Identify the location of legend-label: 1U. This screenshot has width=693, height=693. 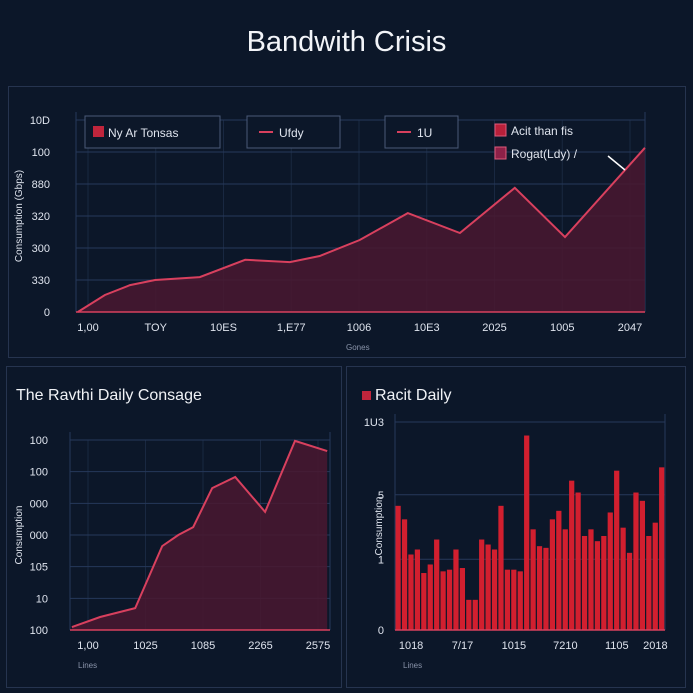
(424, 133).